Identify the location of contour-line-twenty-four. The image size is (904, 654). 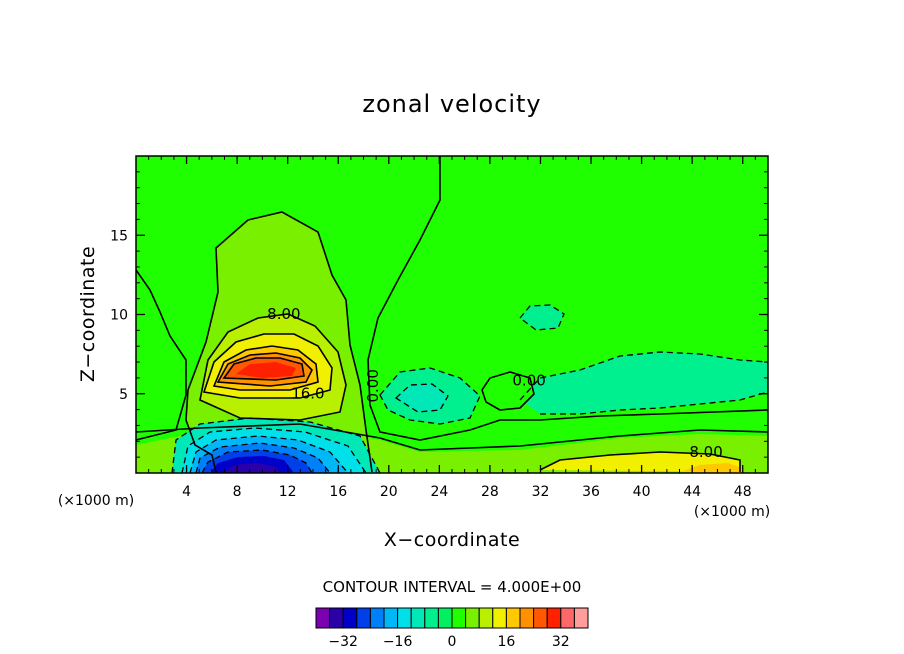
(263, 369).